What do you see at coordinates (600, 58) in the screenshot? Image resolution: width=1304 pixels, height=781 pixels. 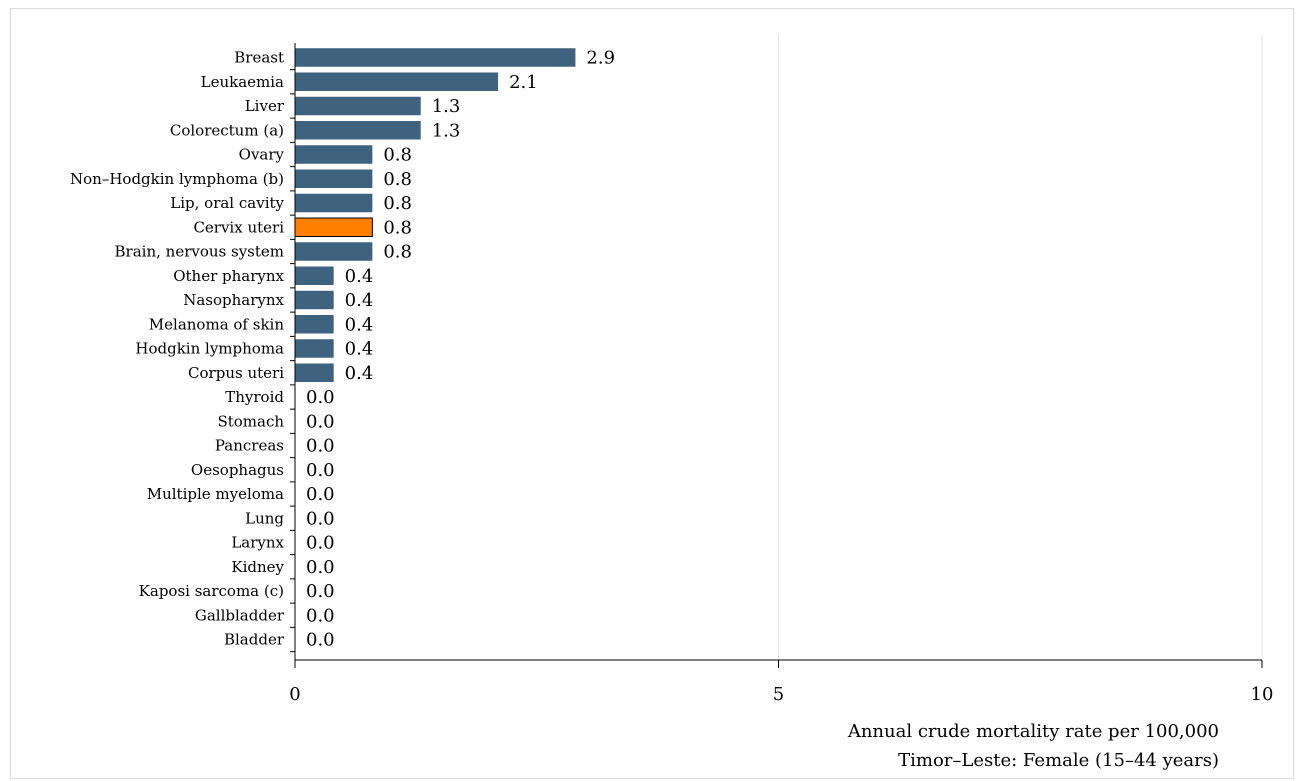 I see `data-label: 2.9` at bounding box center [600, 58].